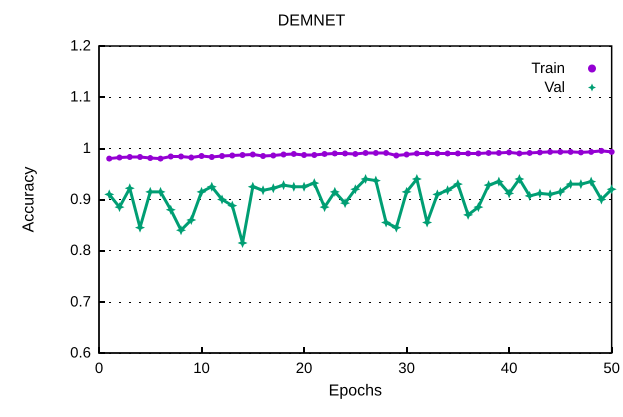 The height and width of the screenshot is (417, 623). I want to click on x-tick-label: 10, so click(201, 368).